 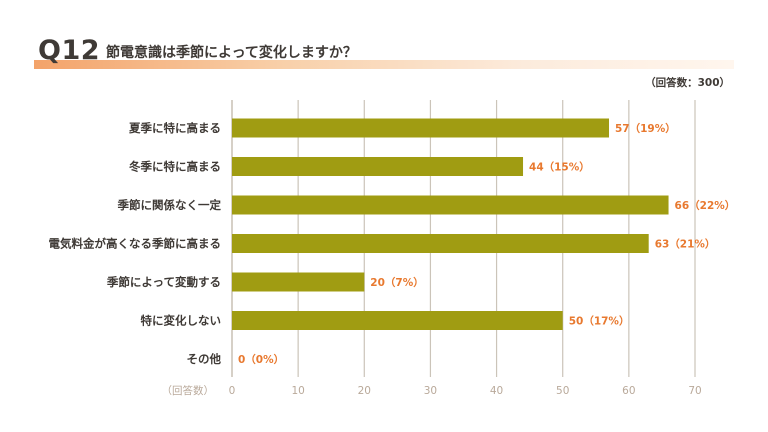 What do you see at coordinates (232, 391) in the screenshot?
I see `x-tick-label-0: 0` at bounding box center [232, 391].